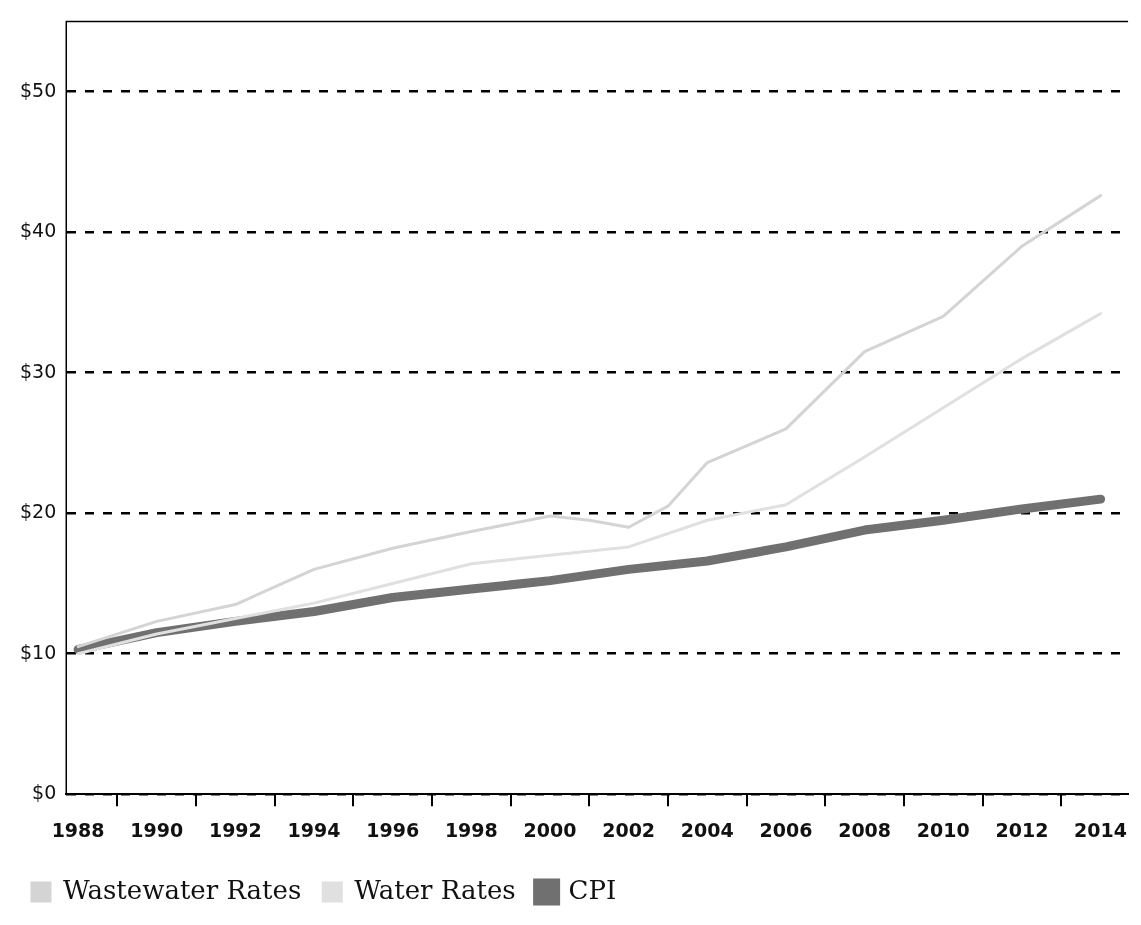 Image resolution: width=1141 pixels, height=925 pixels. What do you see at coordinates (943, 829) in the screenshot?
I see `x-tick-label: 2010` at bounding box center [943, 829].